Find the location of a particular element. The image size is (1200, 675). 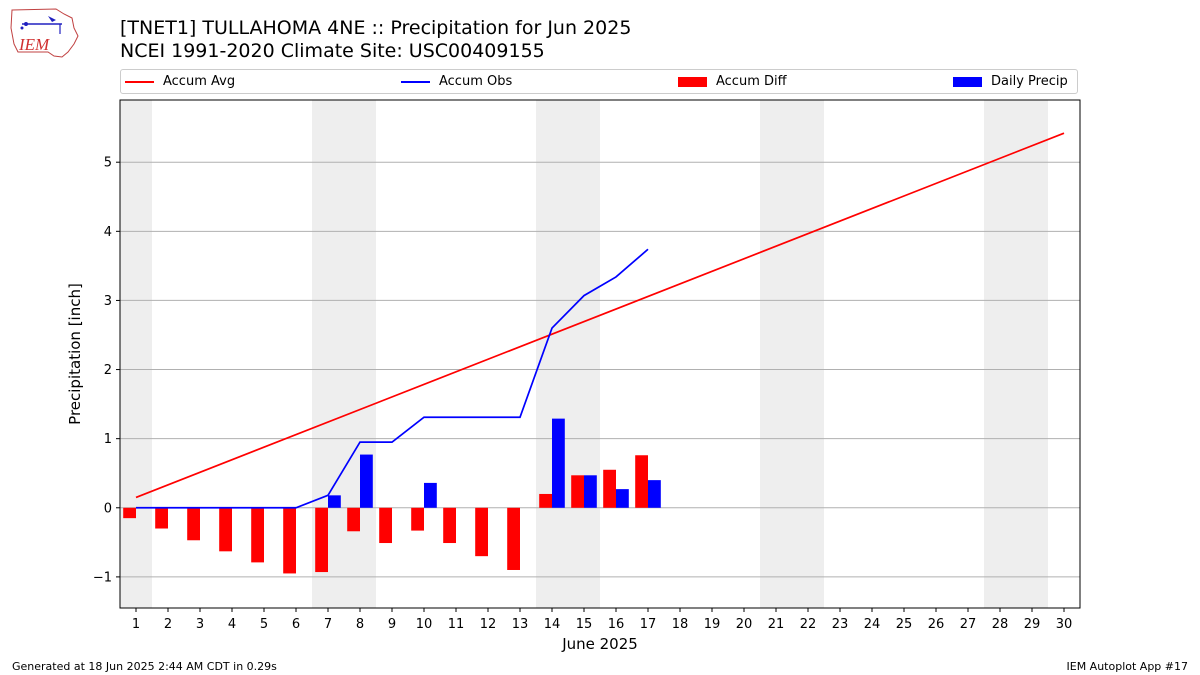

legend-swatch-daily-precip is located at coordinates (967, 81).